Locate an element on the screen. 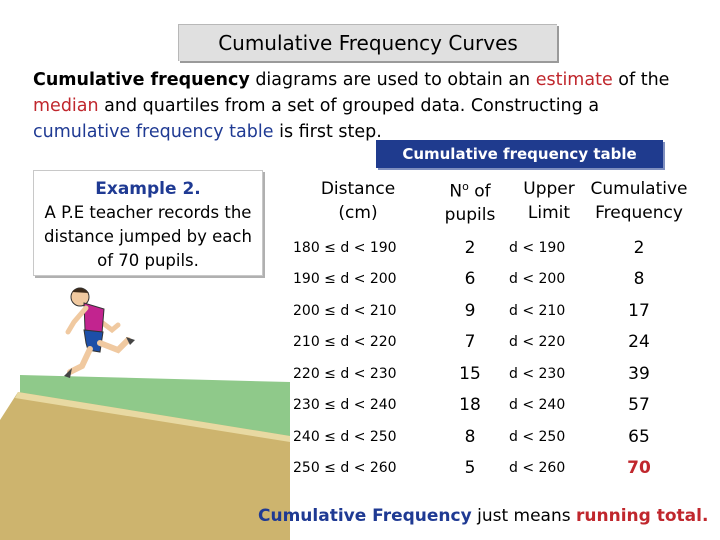 This screenshot has height=540, width=720. footer-emphasis: running total. is located at coordinates (642, 516).